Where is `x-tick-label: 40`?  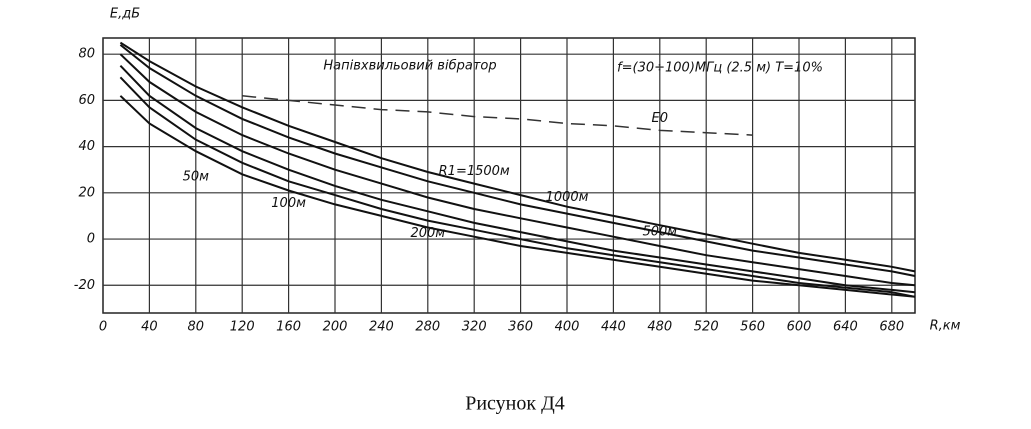
x-tick-label: 40 is located at coordinates (149, 327).